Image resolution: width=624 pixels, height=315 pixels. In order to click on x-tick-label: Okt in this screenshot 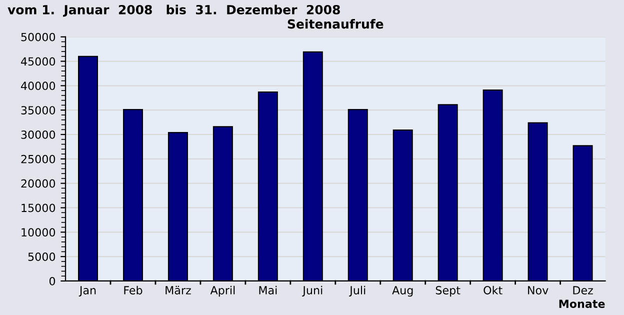, I will do `click(493, 290)`.